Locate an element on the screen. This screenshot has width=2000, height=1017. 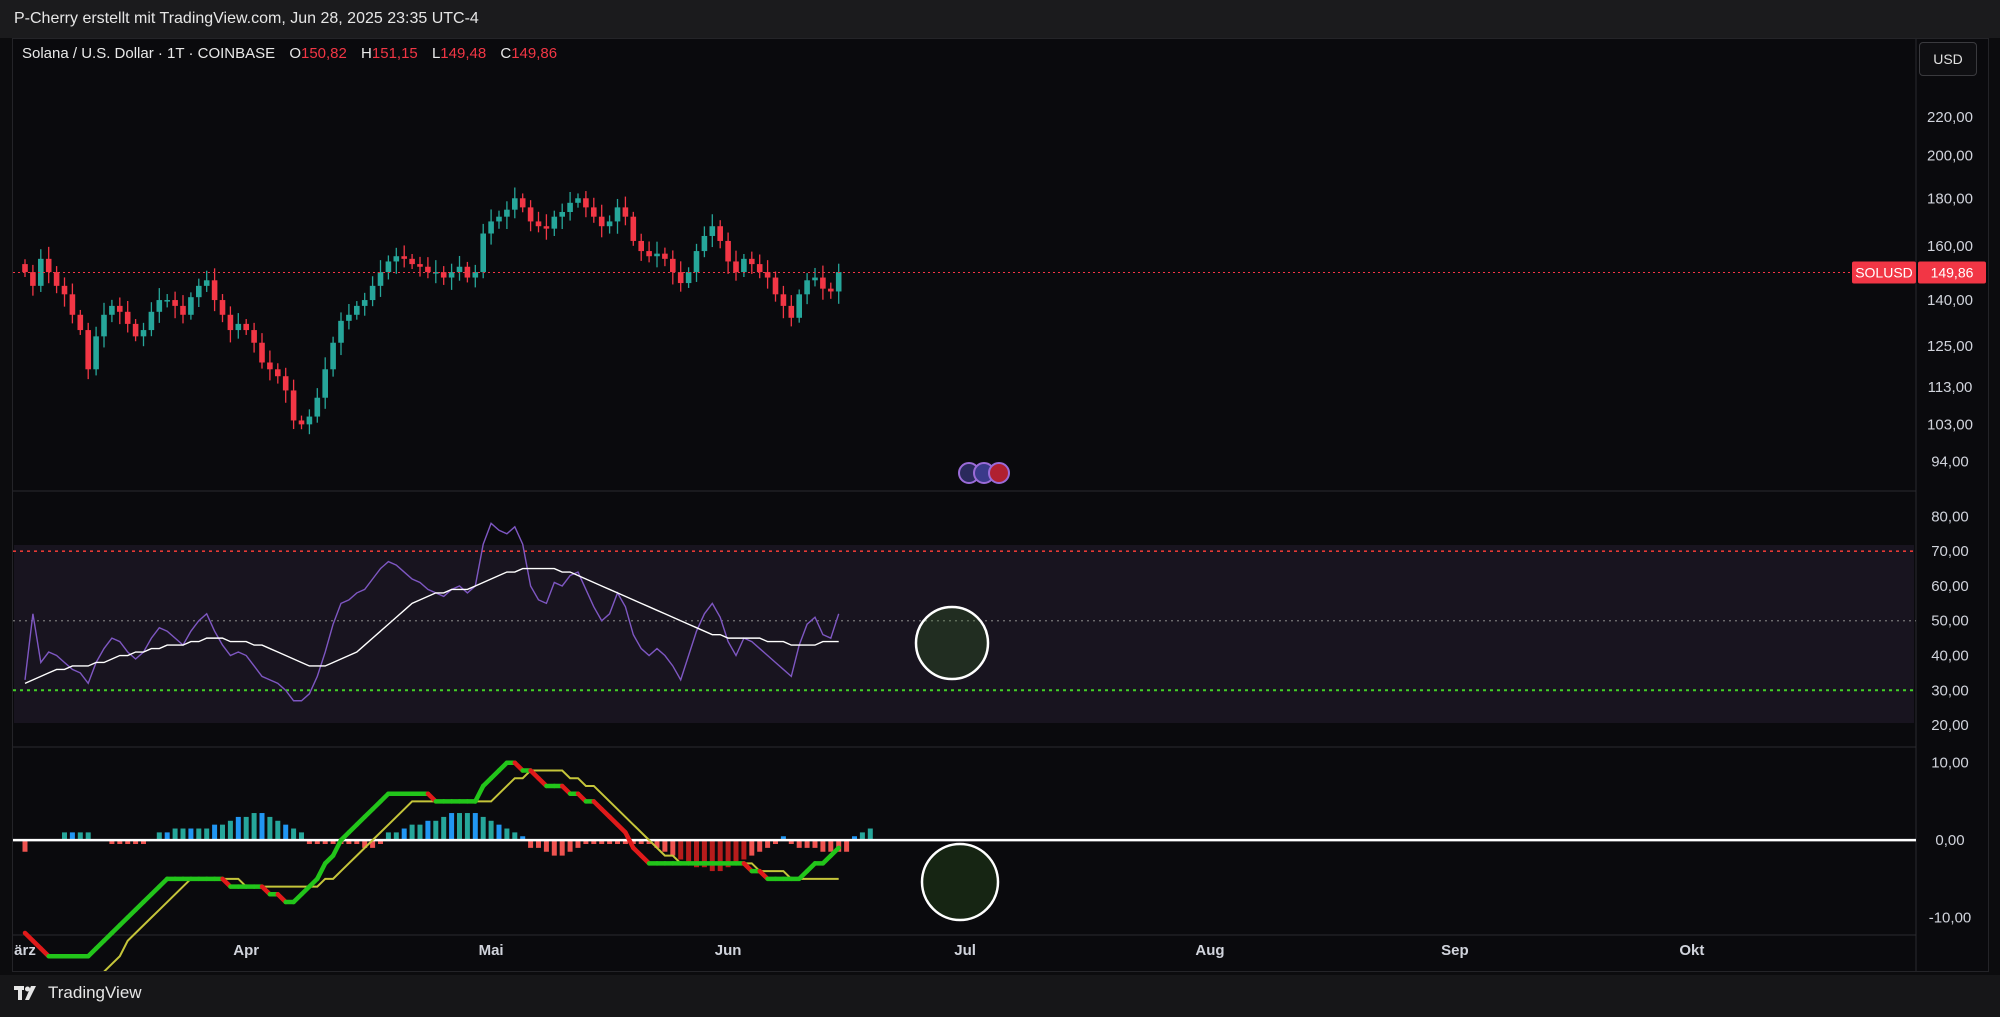
price-tick: 200,00 is located at coordinates (1950, 156).